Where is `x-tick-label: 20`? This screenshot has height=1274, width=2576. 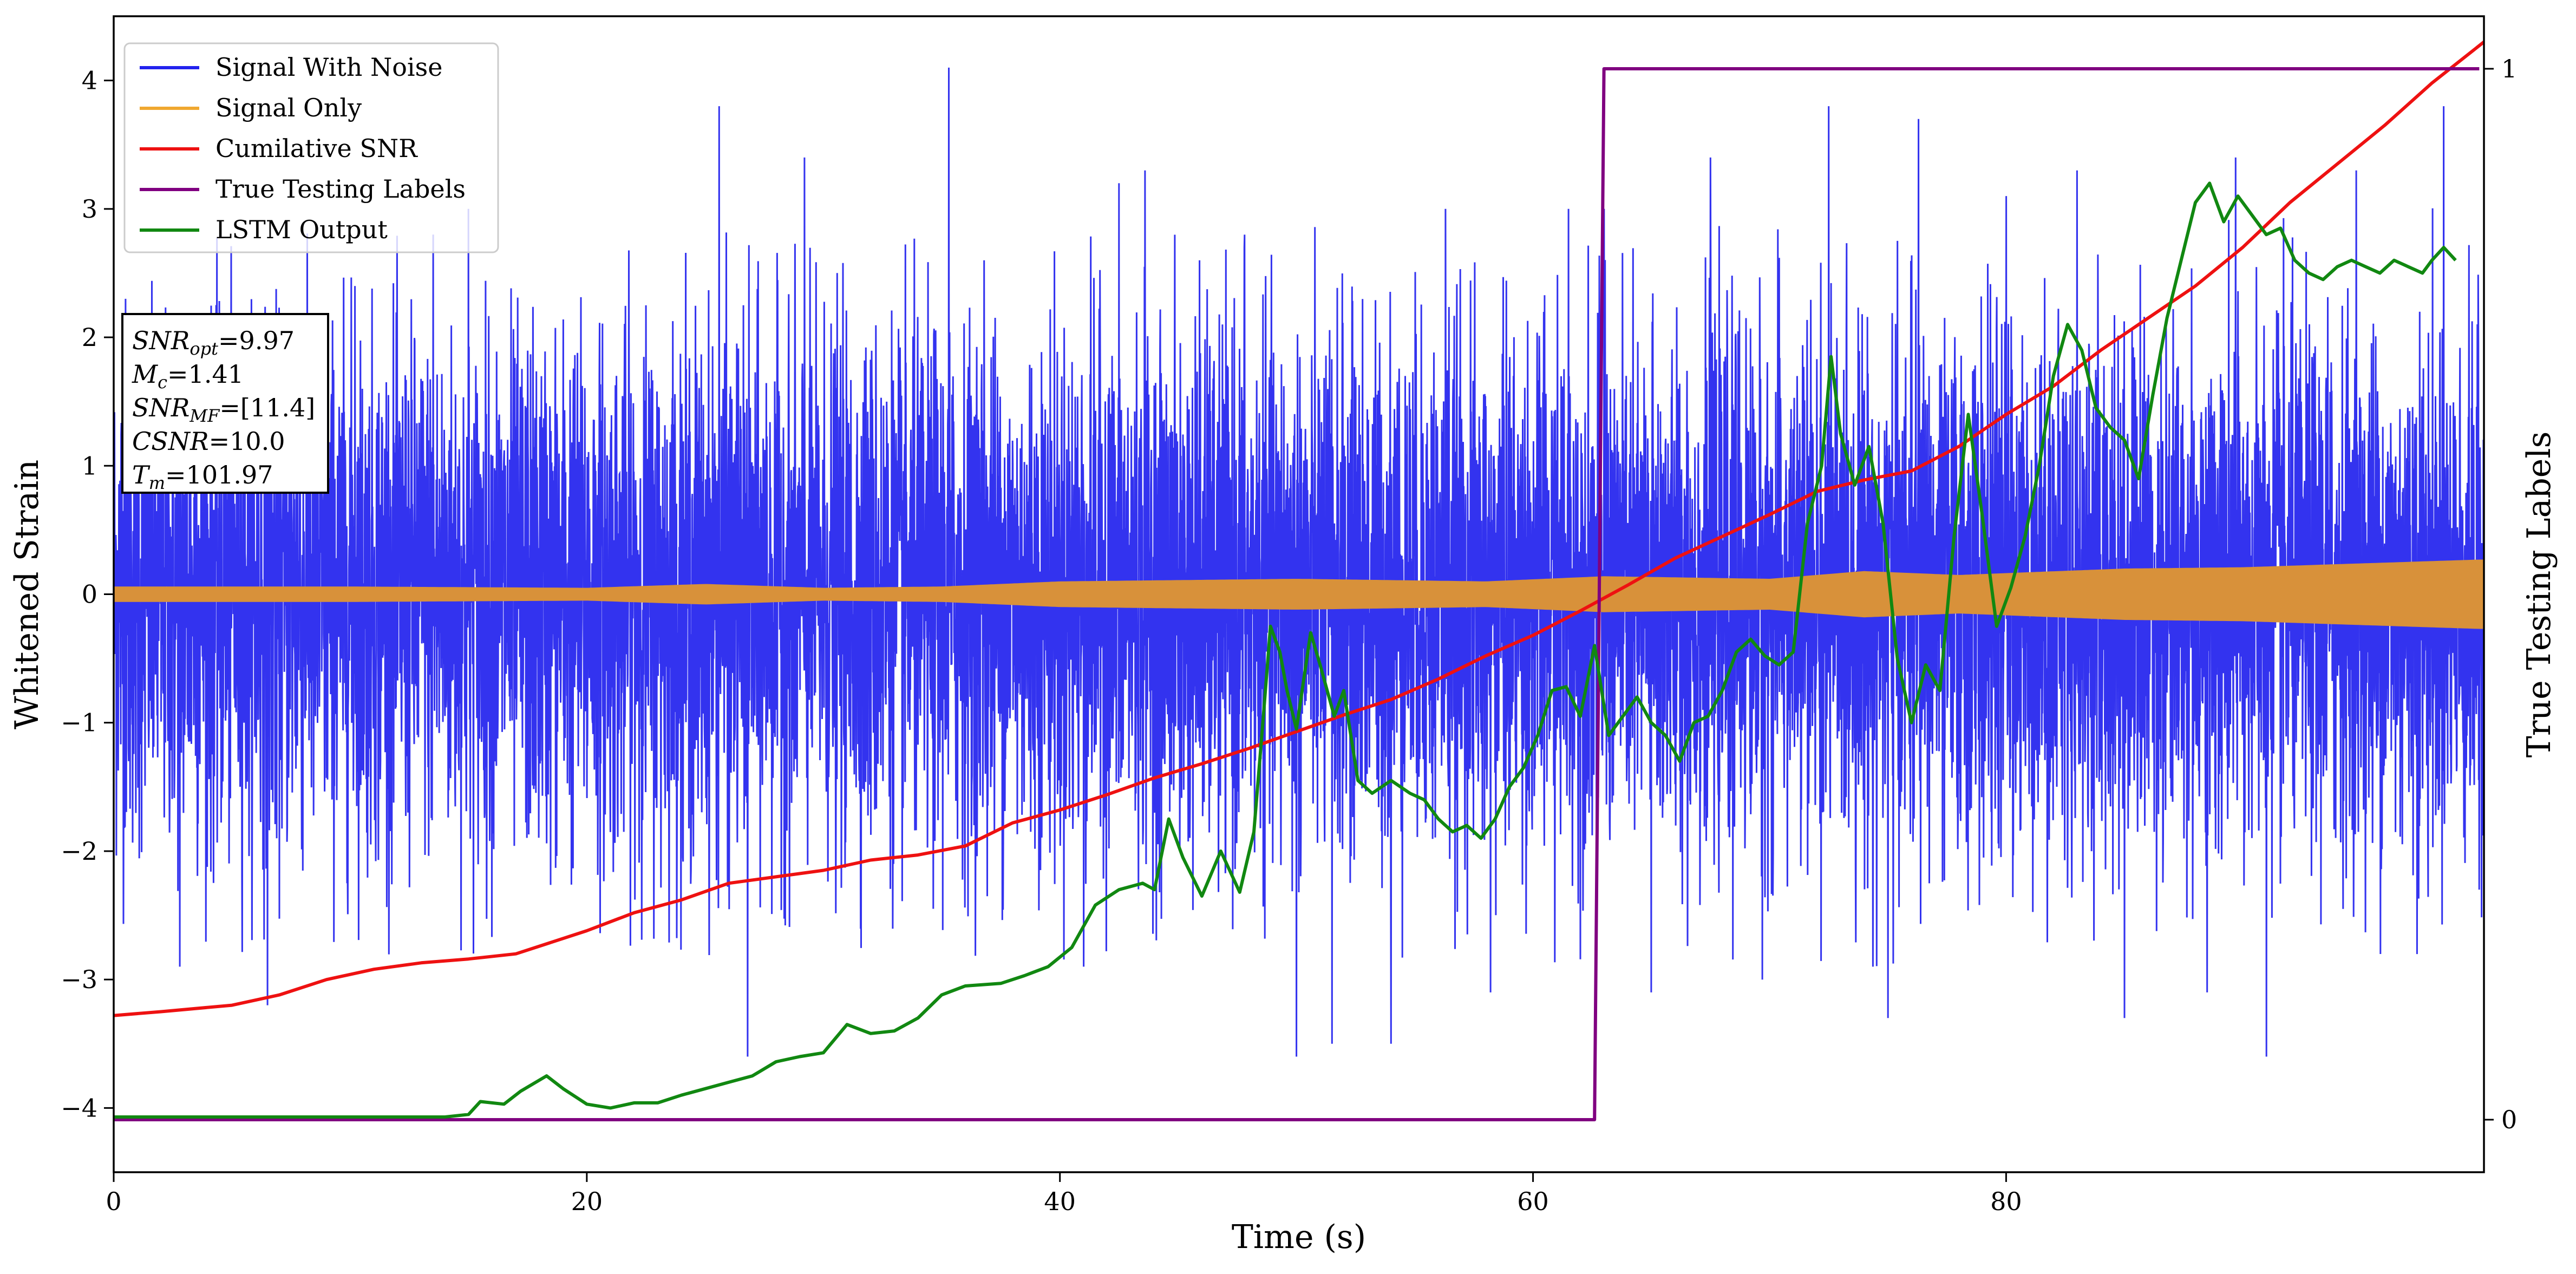
x-tick-label: 20 is located at coordinates (587, 1201).